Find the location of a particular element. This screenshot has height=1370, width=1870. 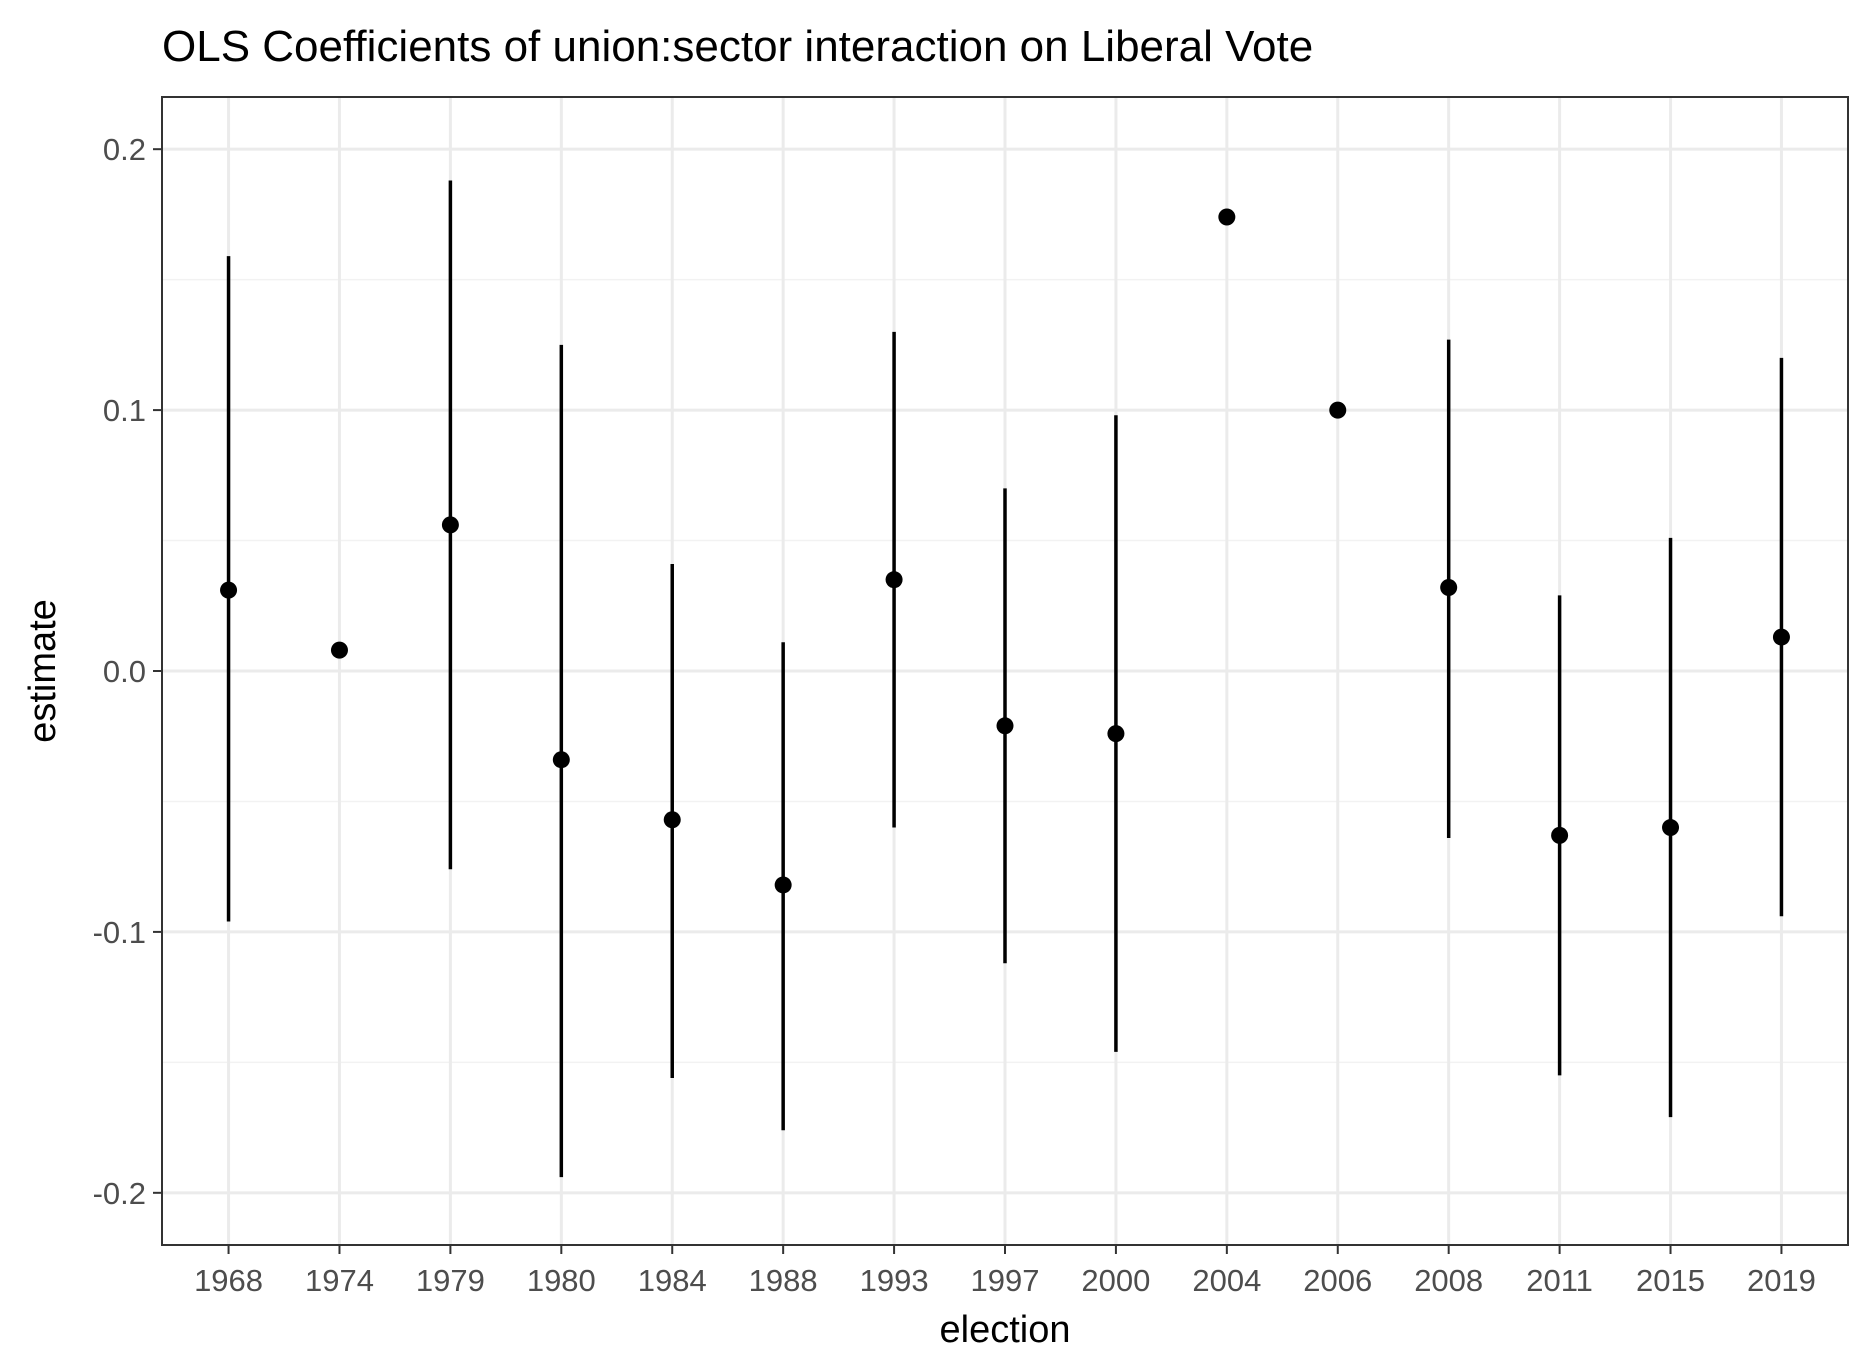

x-tick-label: 2004 is located at coordinates (1226, 1280).